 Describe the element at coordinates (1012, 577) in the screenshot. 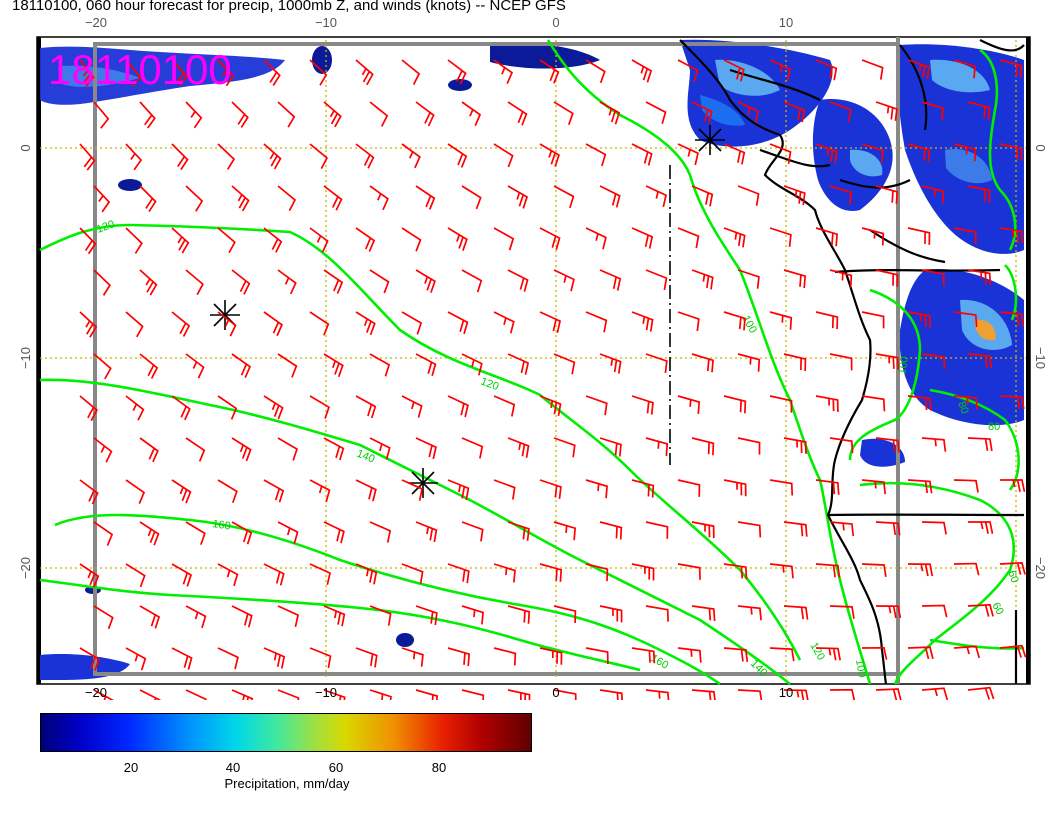

I see `contour-label: 60` at that location.